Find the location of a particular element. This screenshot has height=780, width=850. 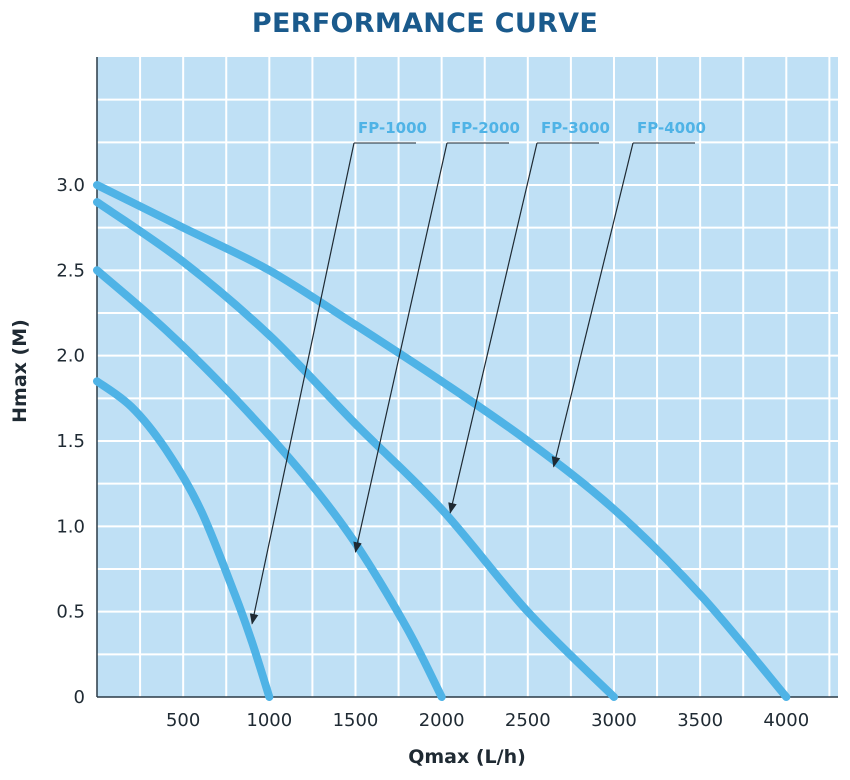

y-tick-label: 0 is located at coordinates (79, 697).